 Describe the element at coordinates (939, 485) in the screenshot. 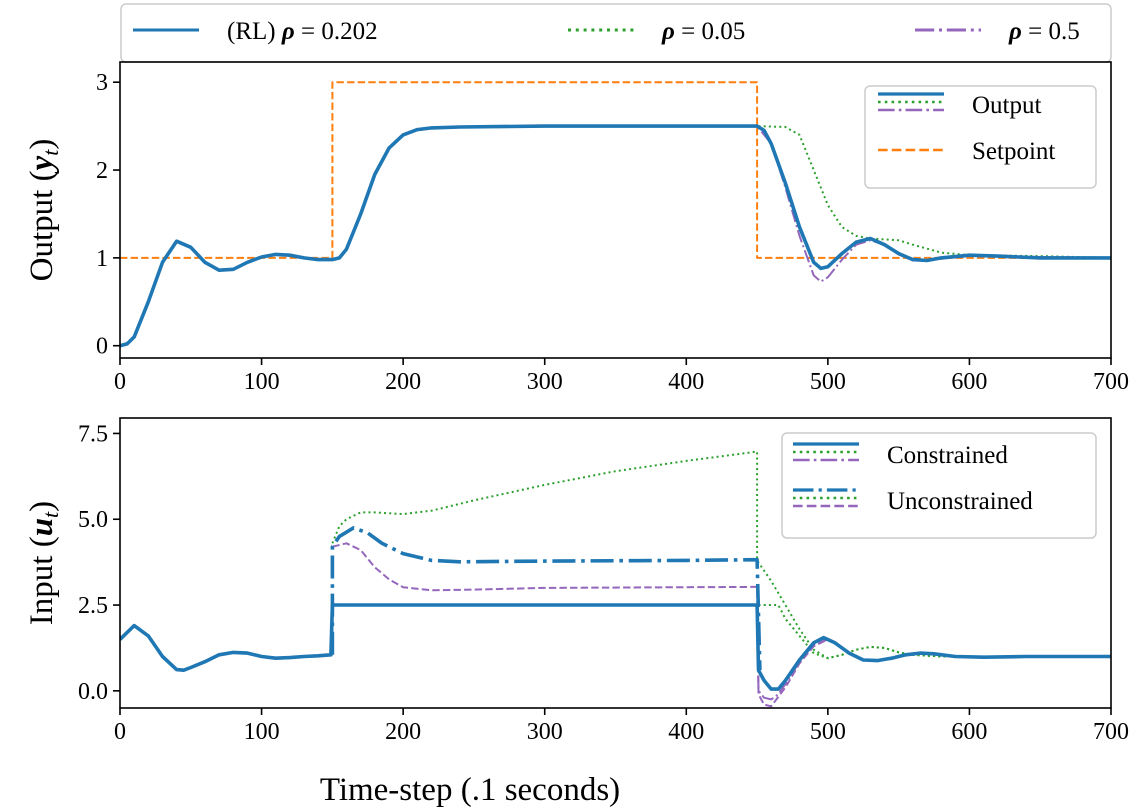

I see `plot-legend: Constrained Unconstrained` at that location.